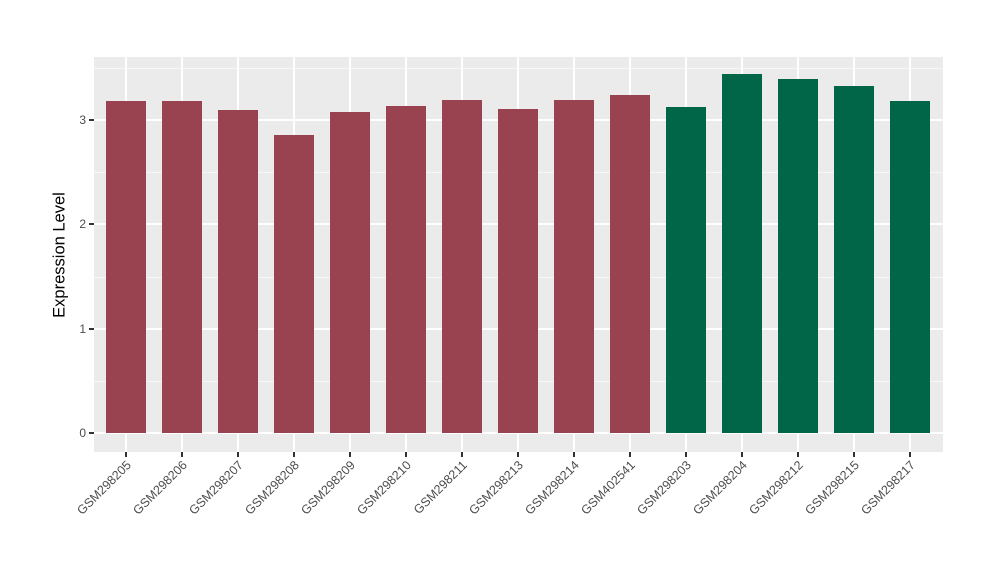  What do you see at coordinates (384, 488) in the screenshot?
I see `x-tick-label: GSM298210` at bounding box center [384, 488].